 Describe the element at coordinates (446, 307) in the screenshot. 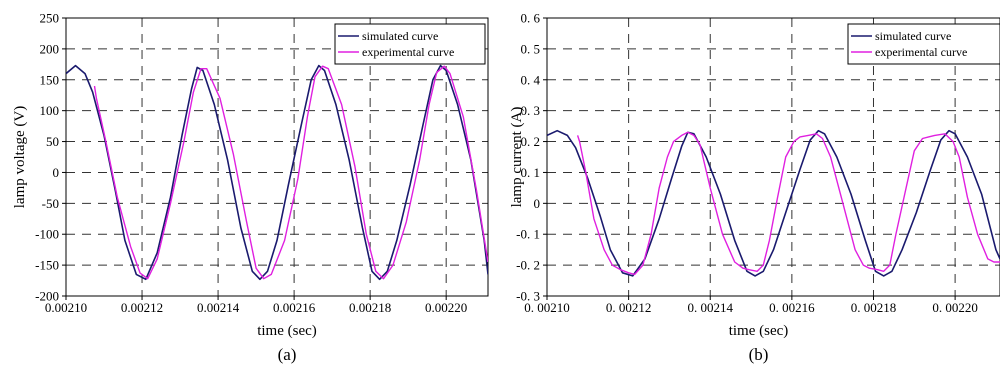

I see `x-tick-label: 0.00220` at that location.